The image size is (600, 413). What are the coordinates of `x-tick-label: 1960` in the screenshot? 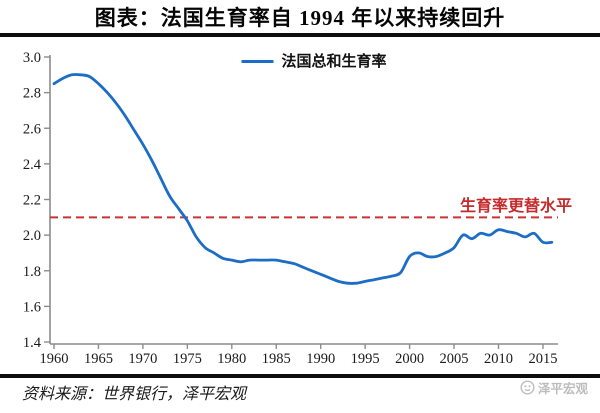 It's located at (54, 359).